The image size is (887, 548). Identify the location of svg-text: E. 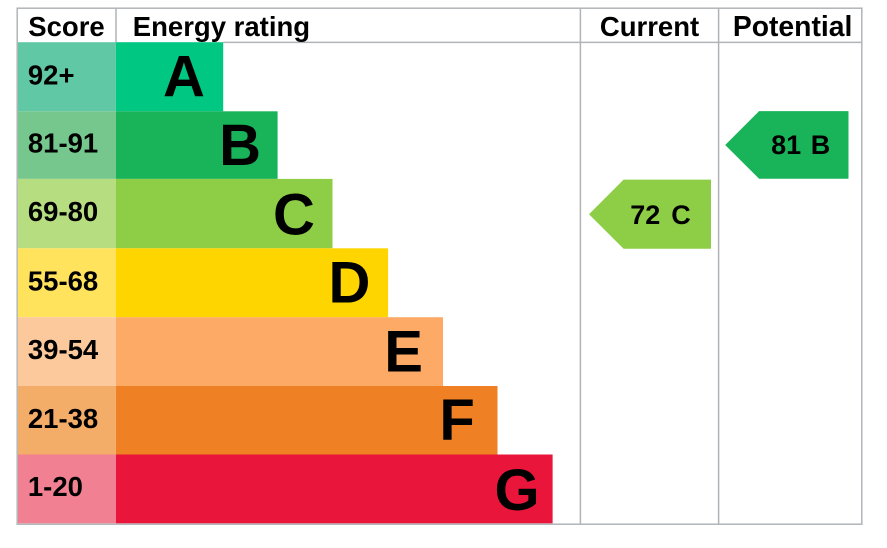
(403, 351).